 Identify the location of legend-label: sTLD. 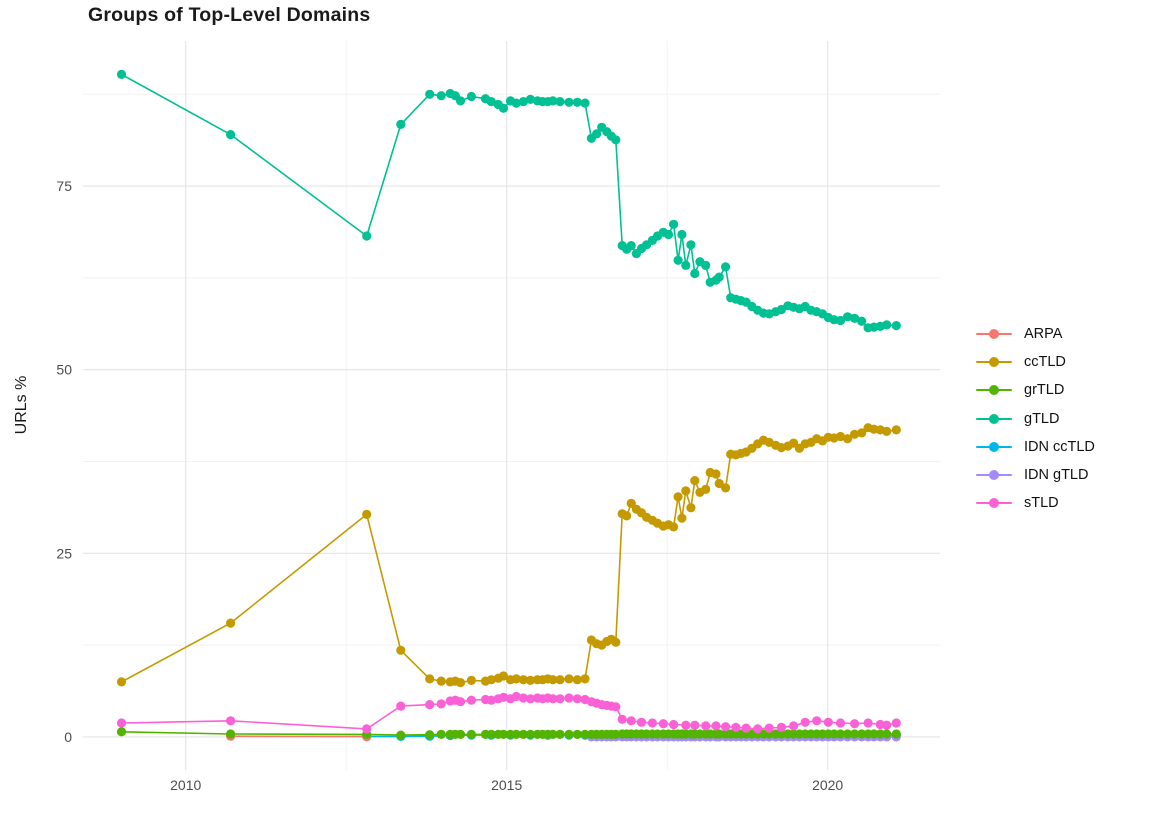
(1041, 503).